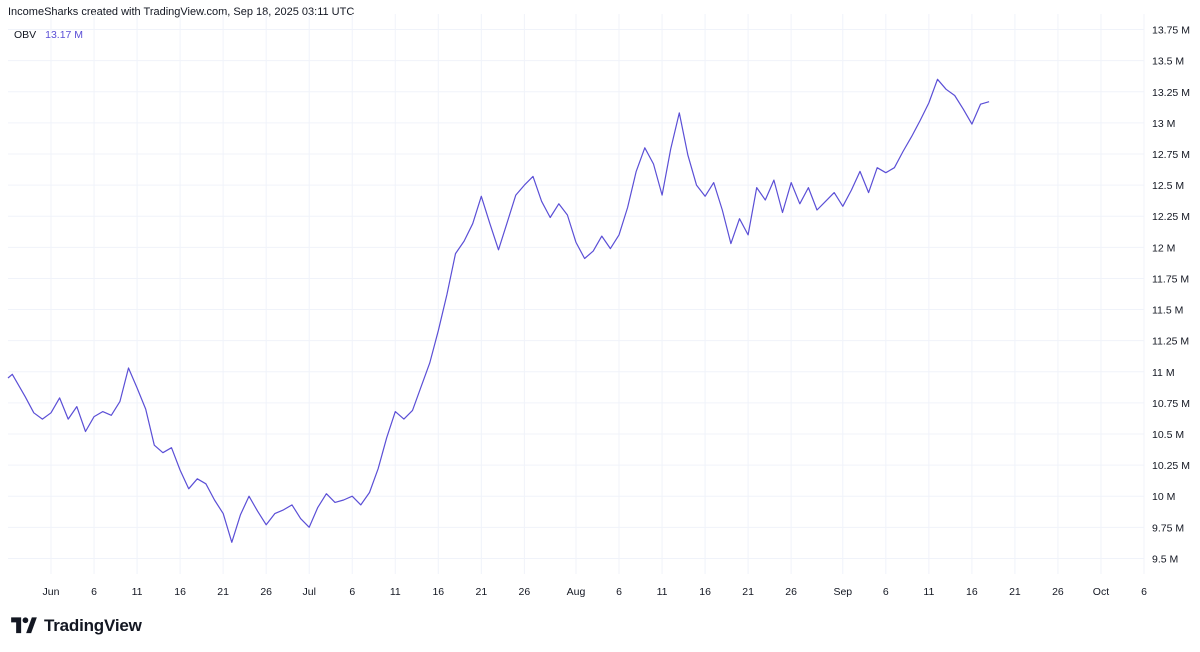 Image resolution: width=1200 pixels, height=652 pixels. Describe the element at coordinates (1163, 248) in the screenshot. I see `y-tick-label: 12 M` at that location.